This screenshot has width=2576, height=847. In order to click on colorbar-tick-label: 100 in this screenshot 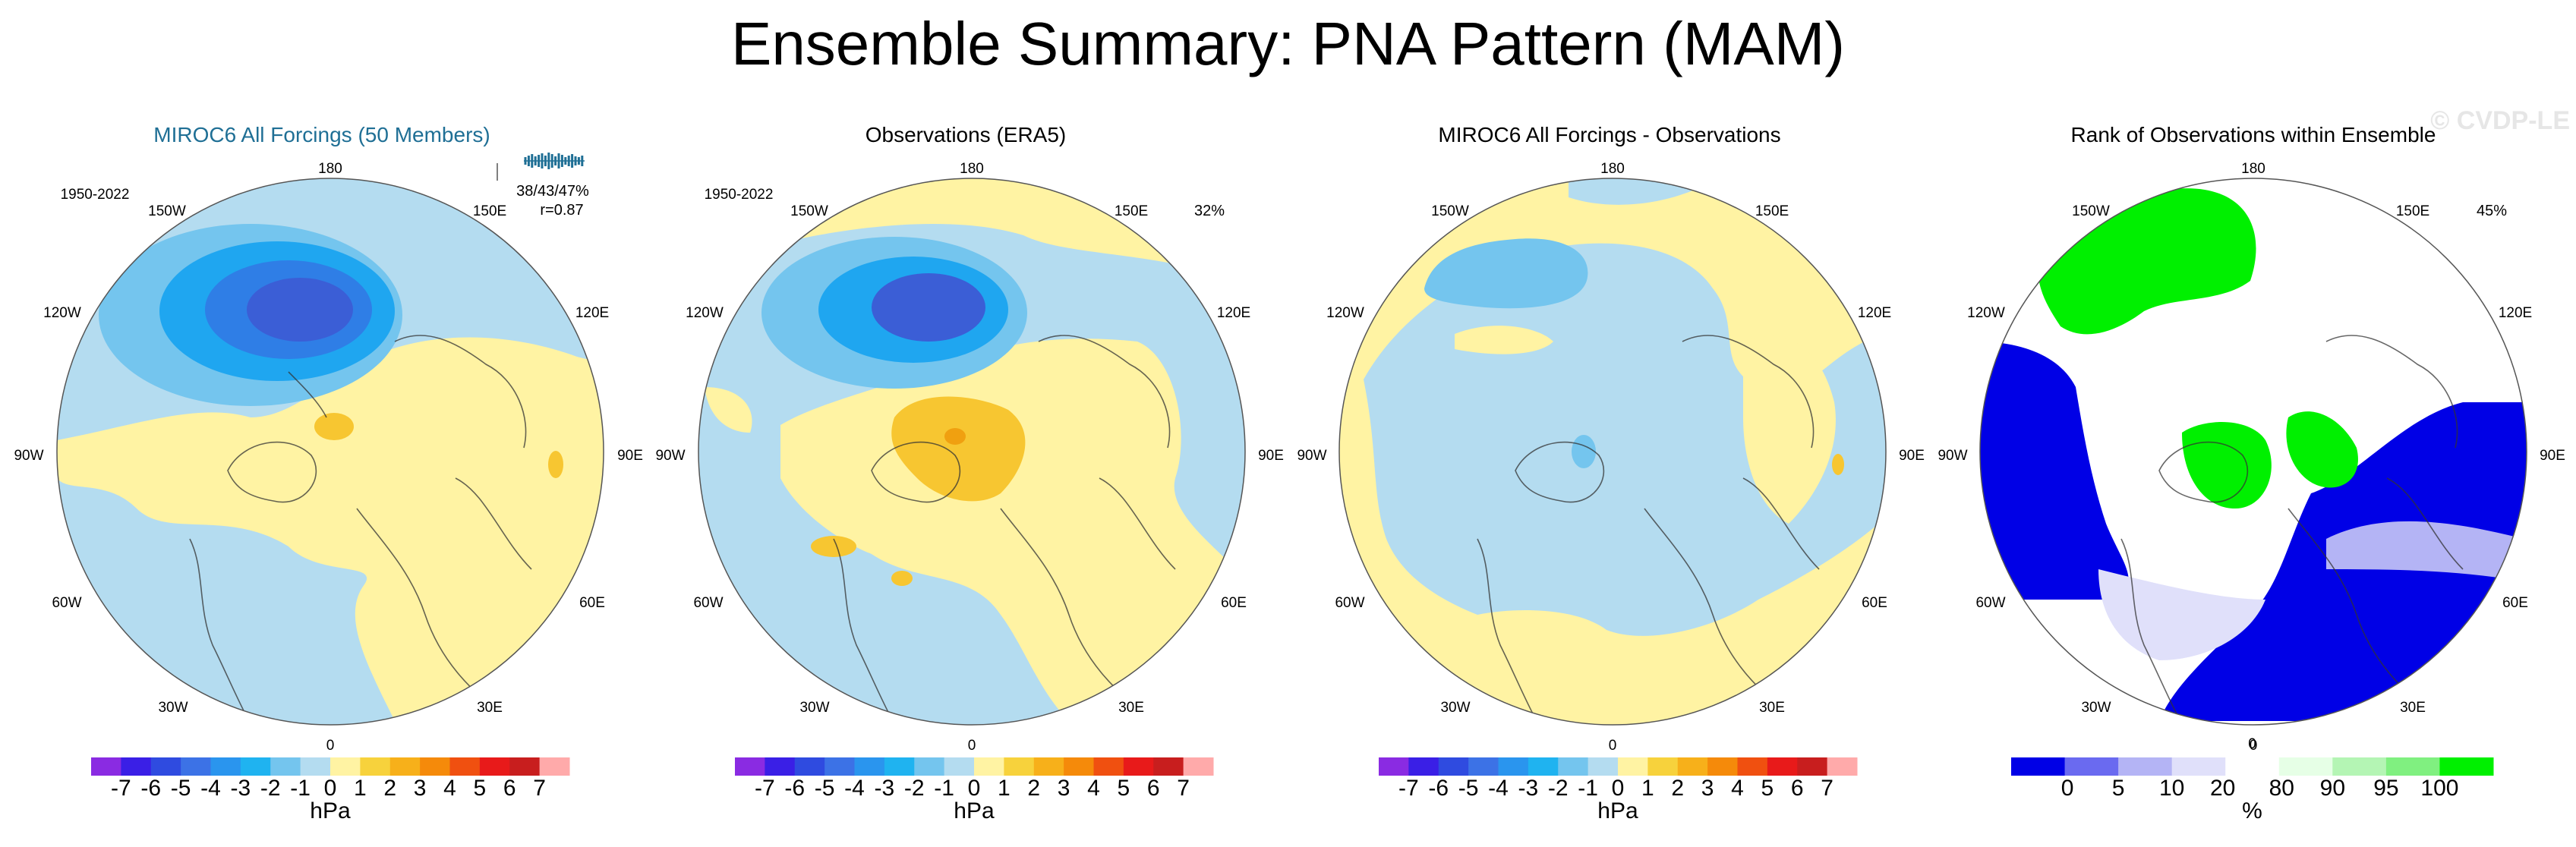, I will do `click(2439, 788)`.